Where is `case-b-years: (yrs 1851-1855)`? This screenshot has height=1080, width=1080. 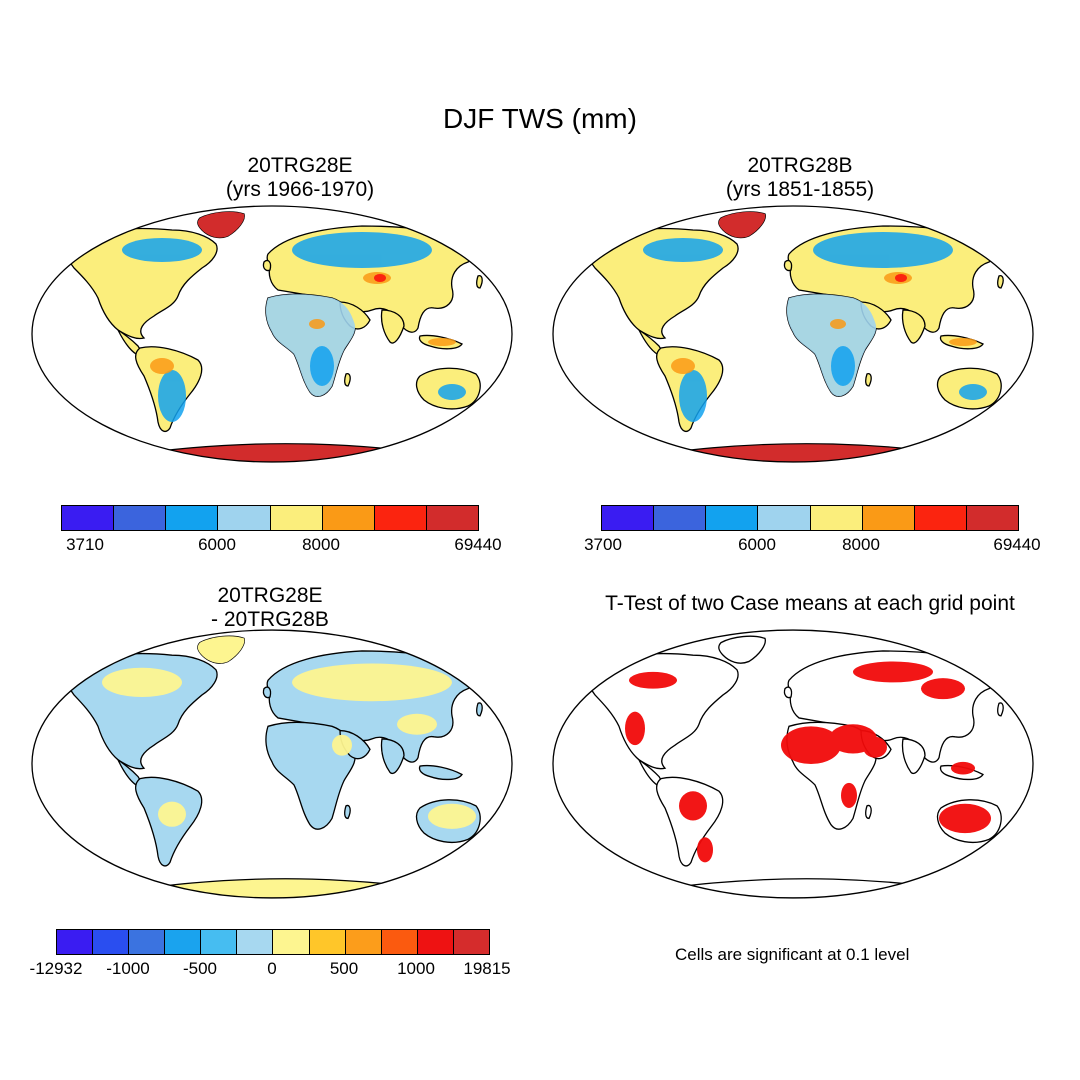
case-b-years: (yrs 1851-1855) is located at coordinates (800, 189).